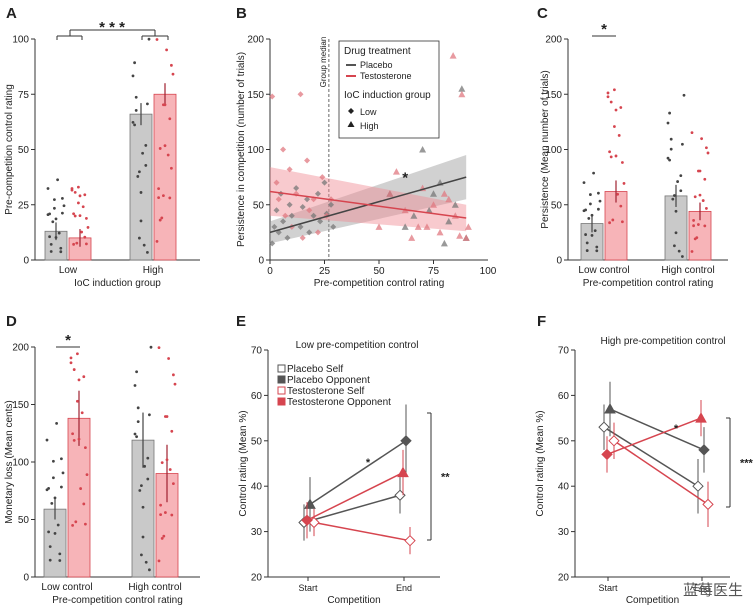 The width and height of the screenshot is (753, 608). I want to click on legend-item: Placebo Self, so click(315, 369).